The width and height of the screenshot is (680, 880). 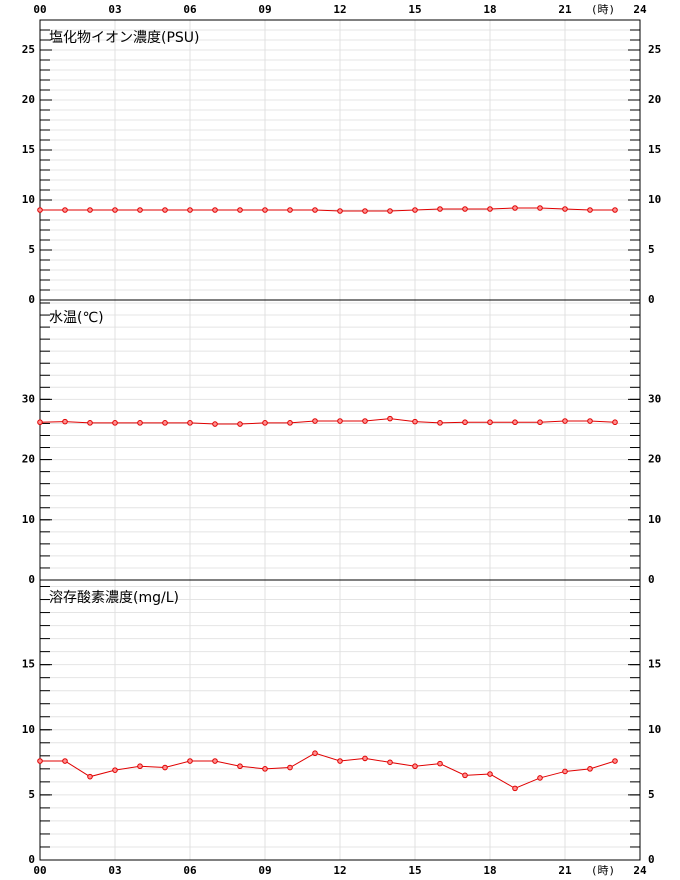 I want to click on x-tick-label: 24, so click(x=640, y=870).